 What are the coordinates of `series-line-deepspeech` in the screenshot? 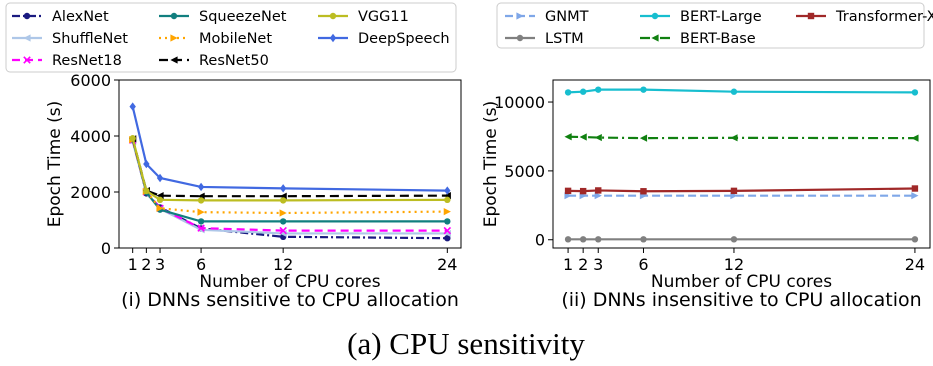 It's located at (289, 149).